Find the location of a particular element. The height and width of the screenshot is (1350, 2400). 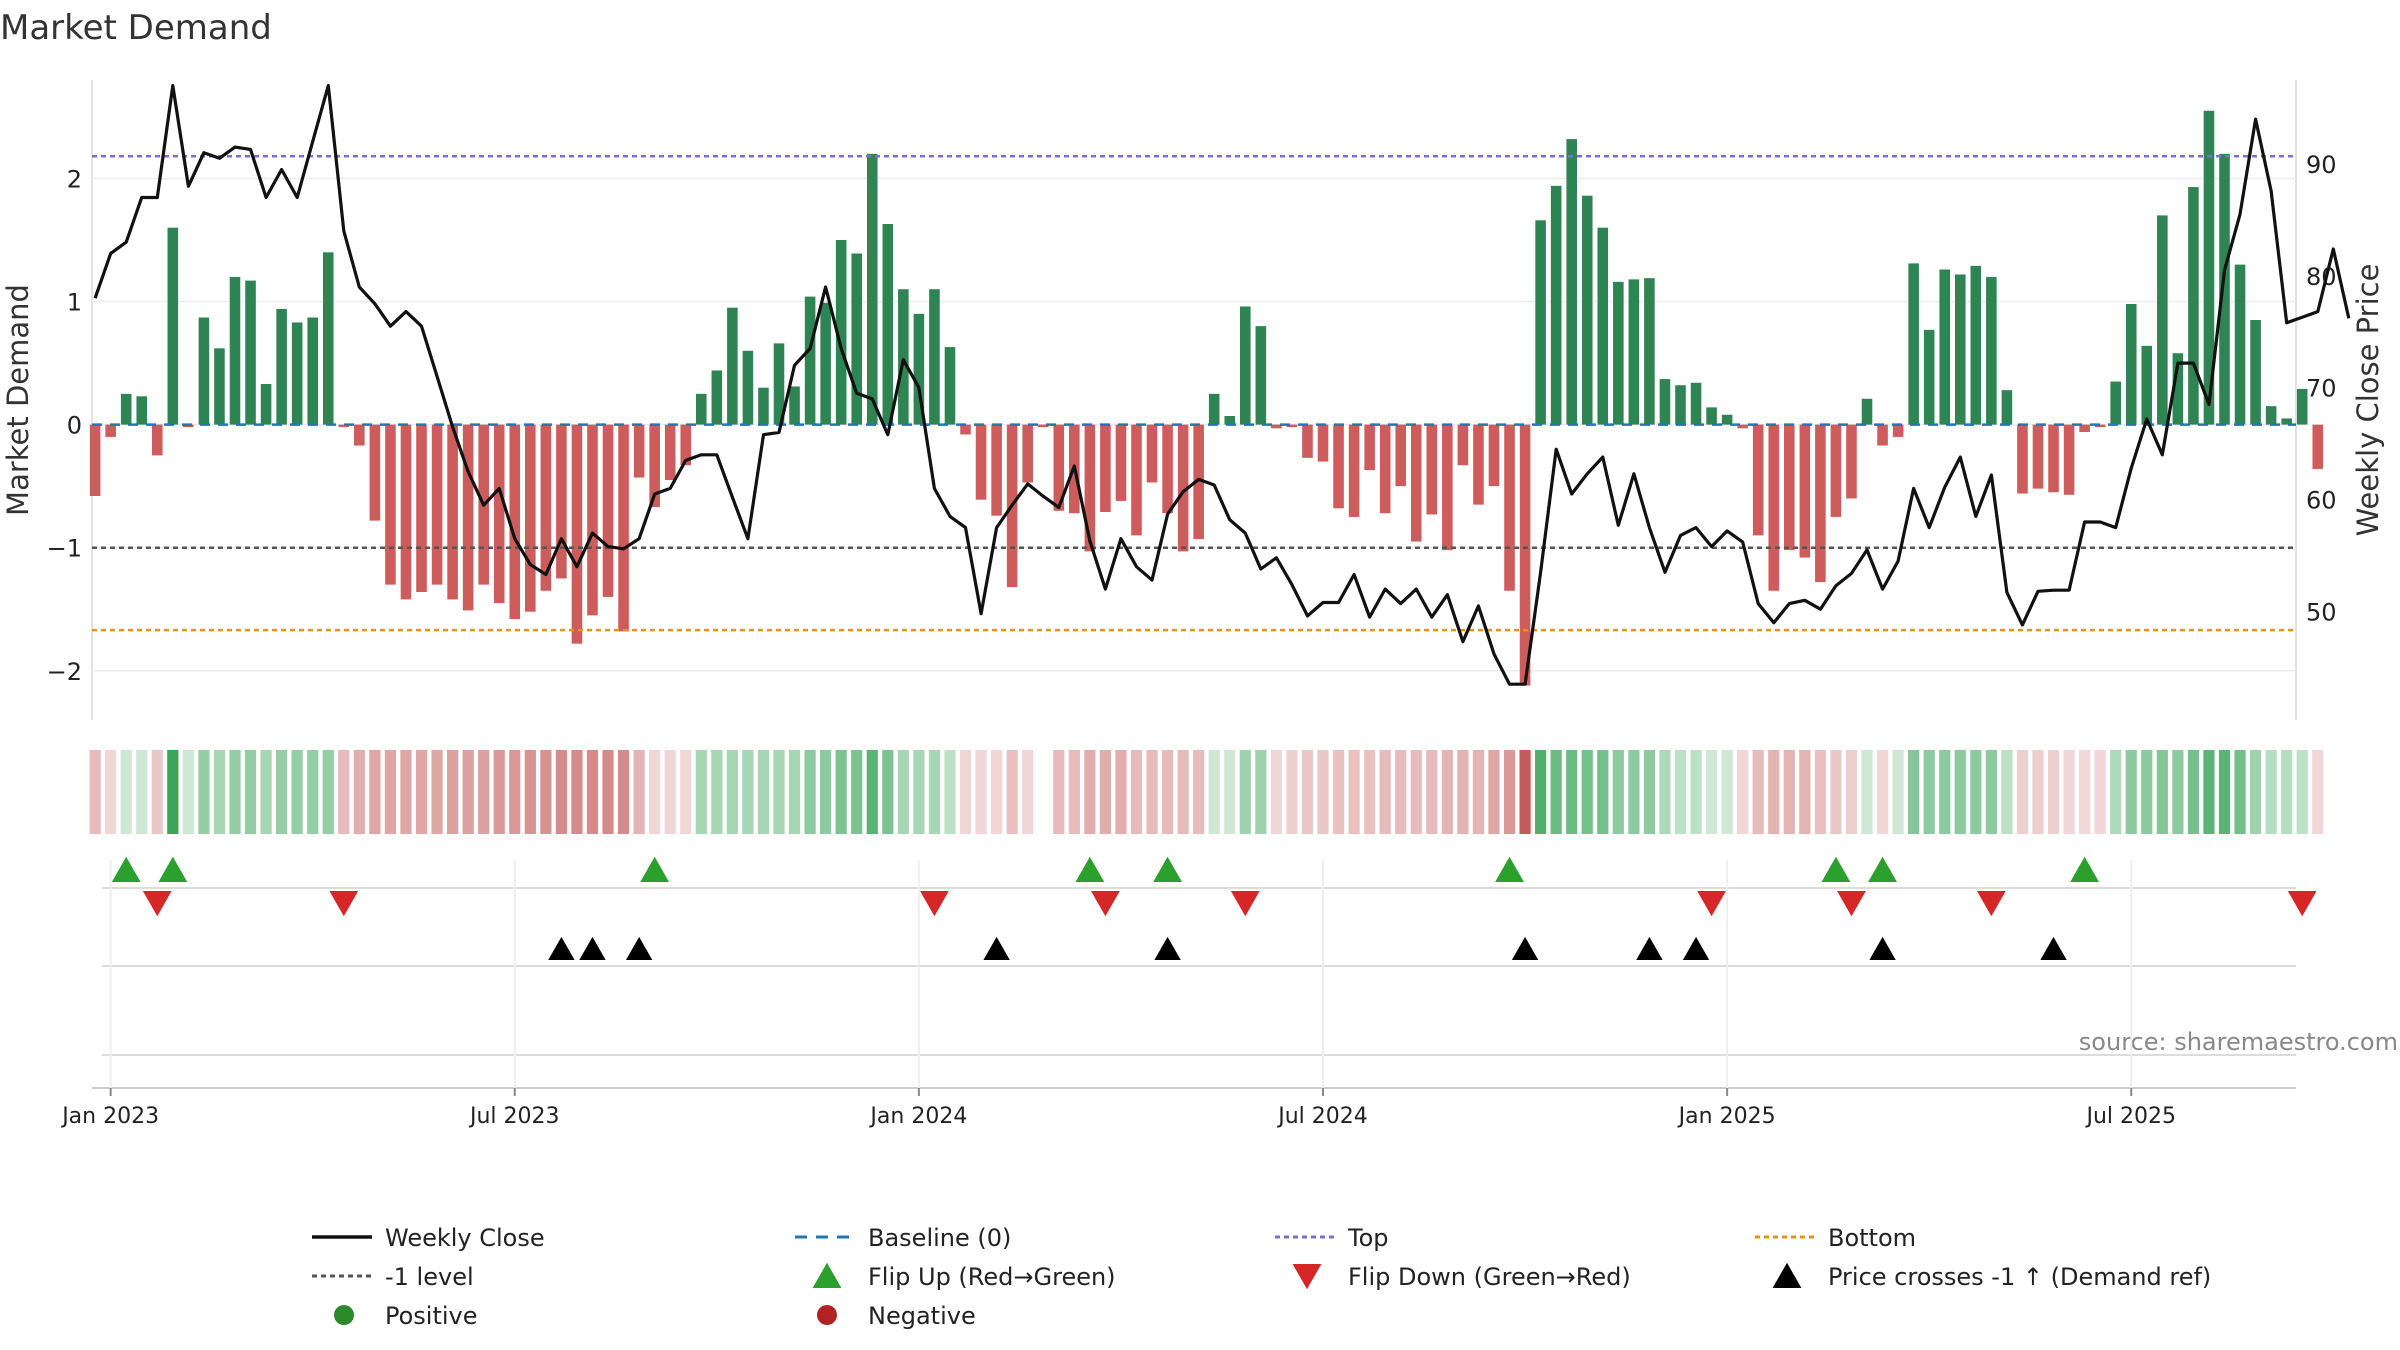

legend-swatch-triangle-up is located at coordinates (1787, 1275).